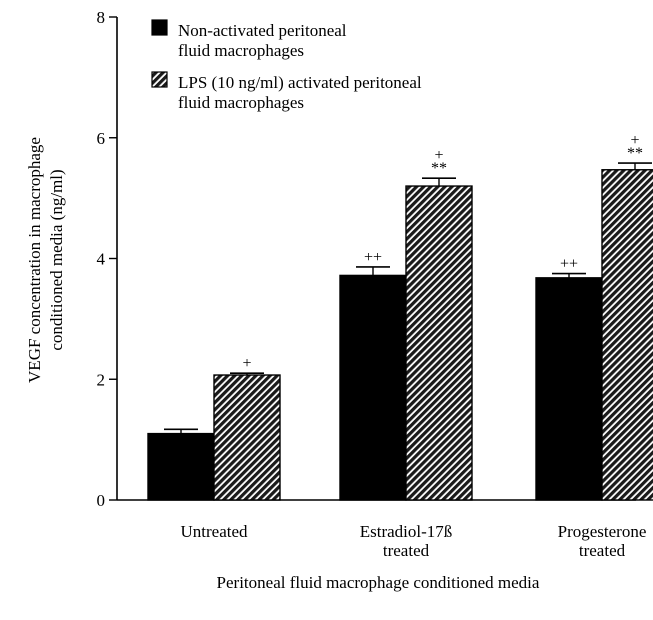  Describe the element at coordinates (56, 259) in the screenshot. I see `y-axis-title-line: conditioned media (ng/ml)` at that location.